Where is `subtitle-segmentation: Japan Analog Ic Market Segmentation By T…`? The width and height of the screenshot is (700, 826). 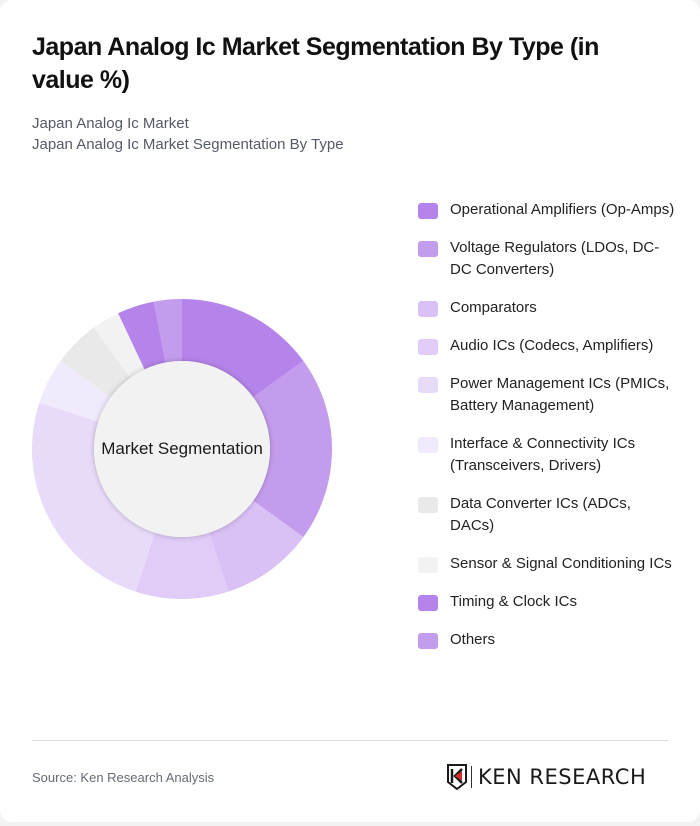
subtitle-segmentation: Japan Analog Ic Market Segmentation By T… is located at coordinates (188, 144).